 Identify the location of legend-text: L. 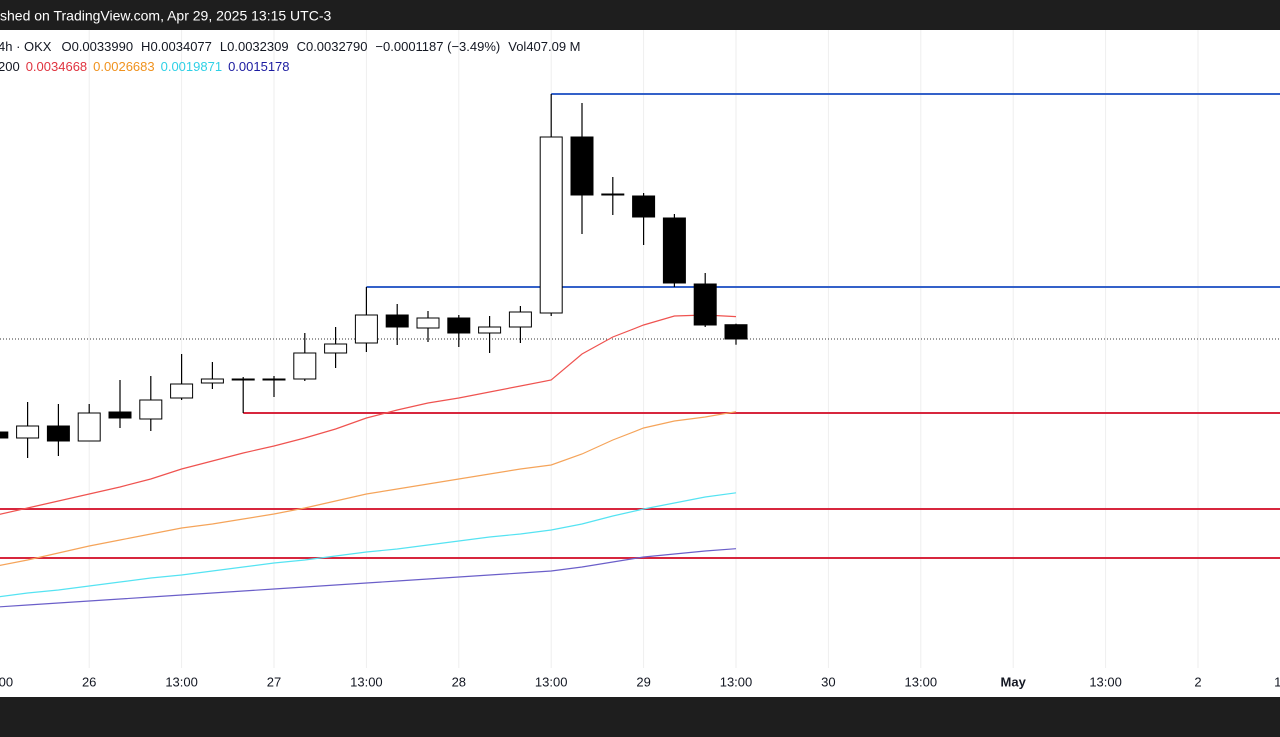
(223, 46).